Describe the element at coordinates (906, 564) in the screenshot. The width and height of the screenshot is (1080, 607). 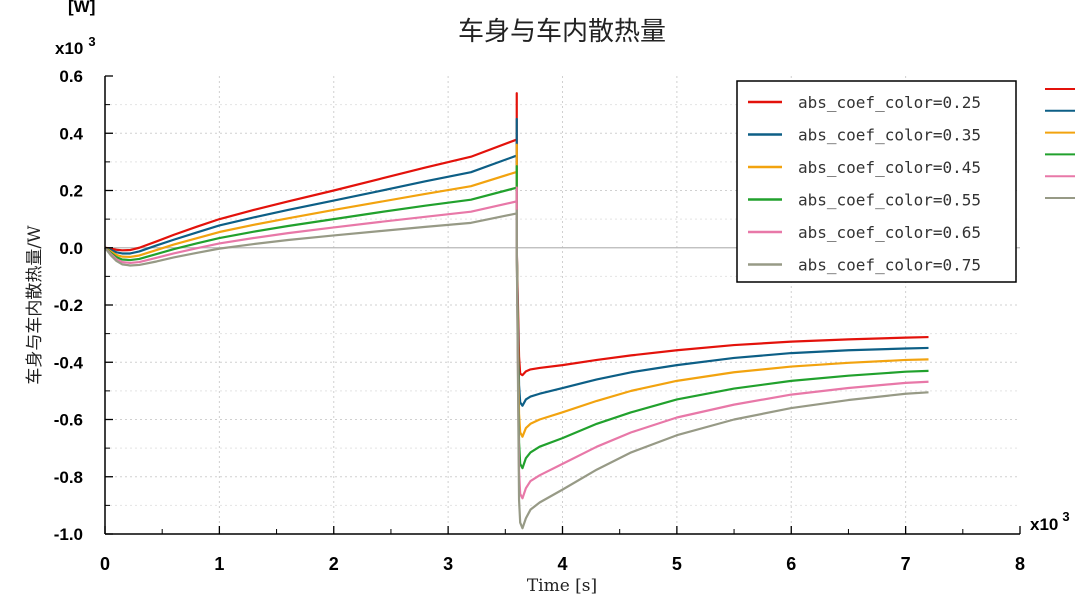
I see `x-tick-label: 7` at that location.